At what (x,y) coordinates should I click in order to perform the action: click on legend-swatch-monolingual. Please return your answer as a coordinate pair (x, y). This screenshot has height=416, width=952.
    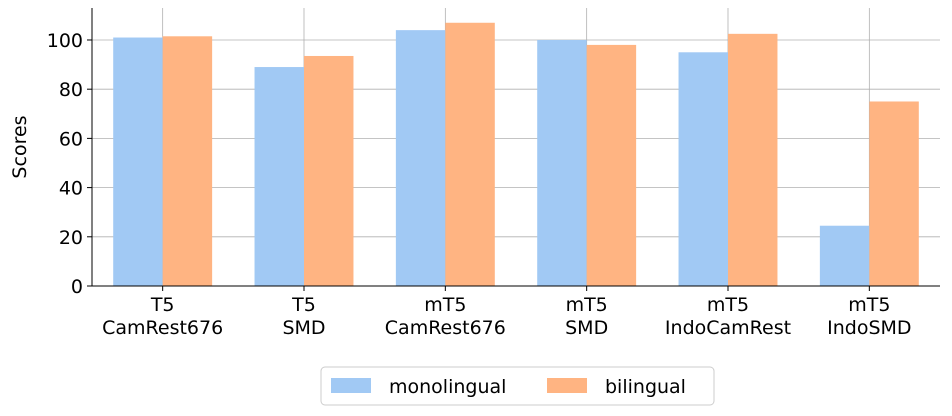
    Looking at the image, I should click on (351, 385).